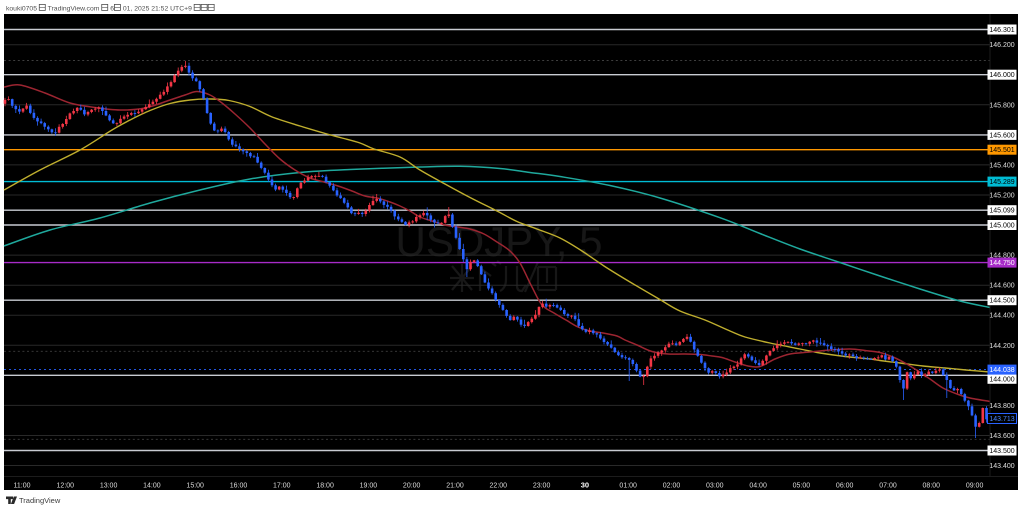  What do you see at coordinates (499, 486) in the screenshot?
I see `svg-text: 22:00` at bounding box center [499, 486].